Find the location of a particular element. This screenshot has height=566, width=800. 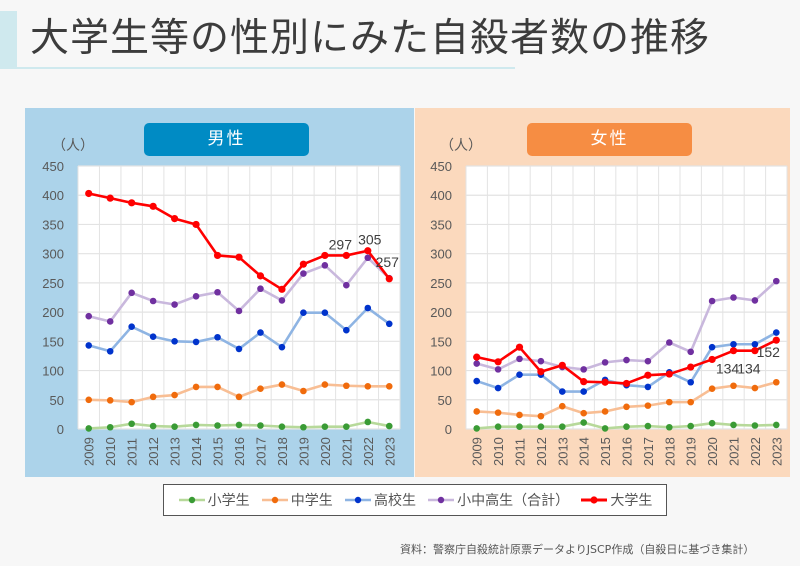

x-tick-label: 2019 is located at coordinates (303, 451).